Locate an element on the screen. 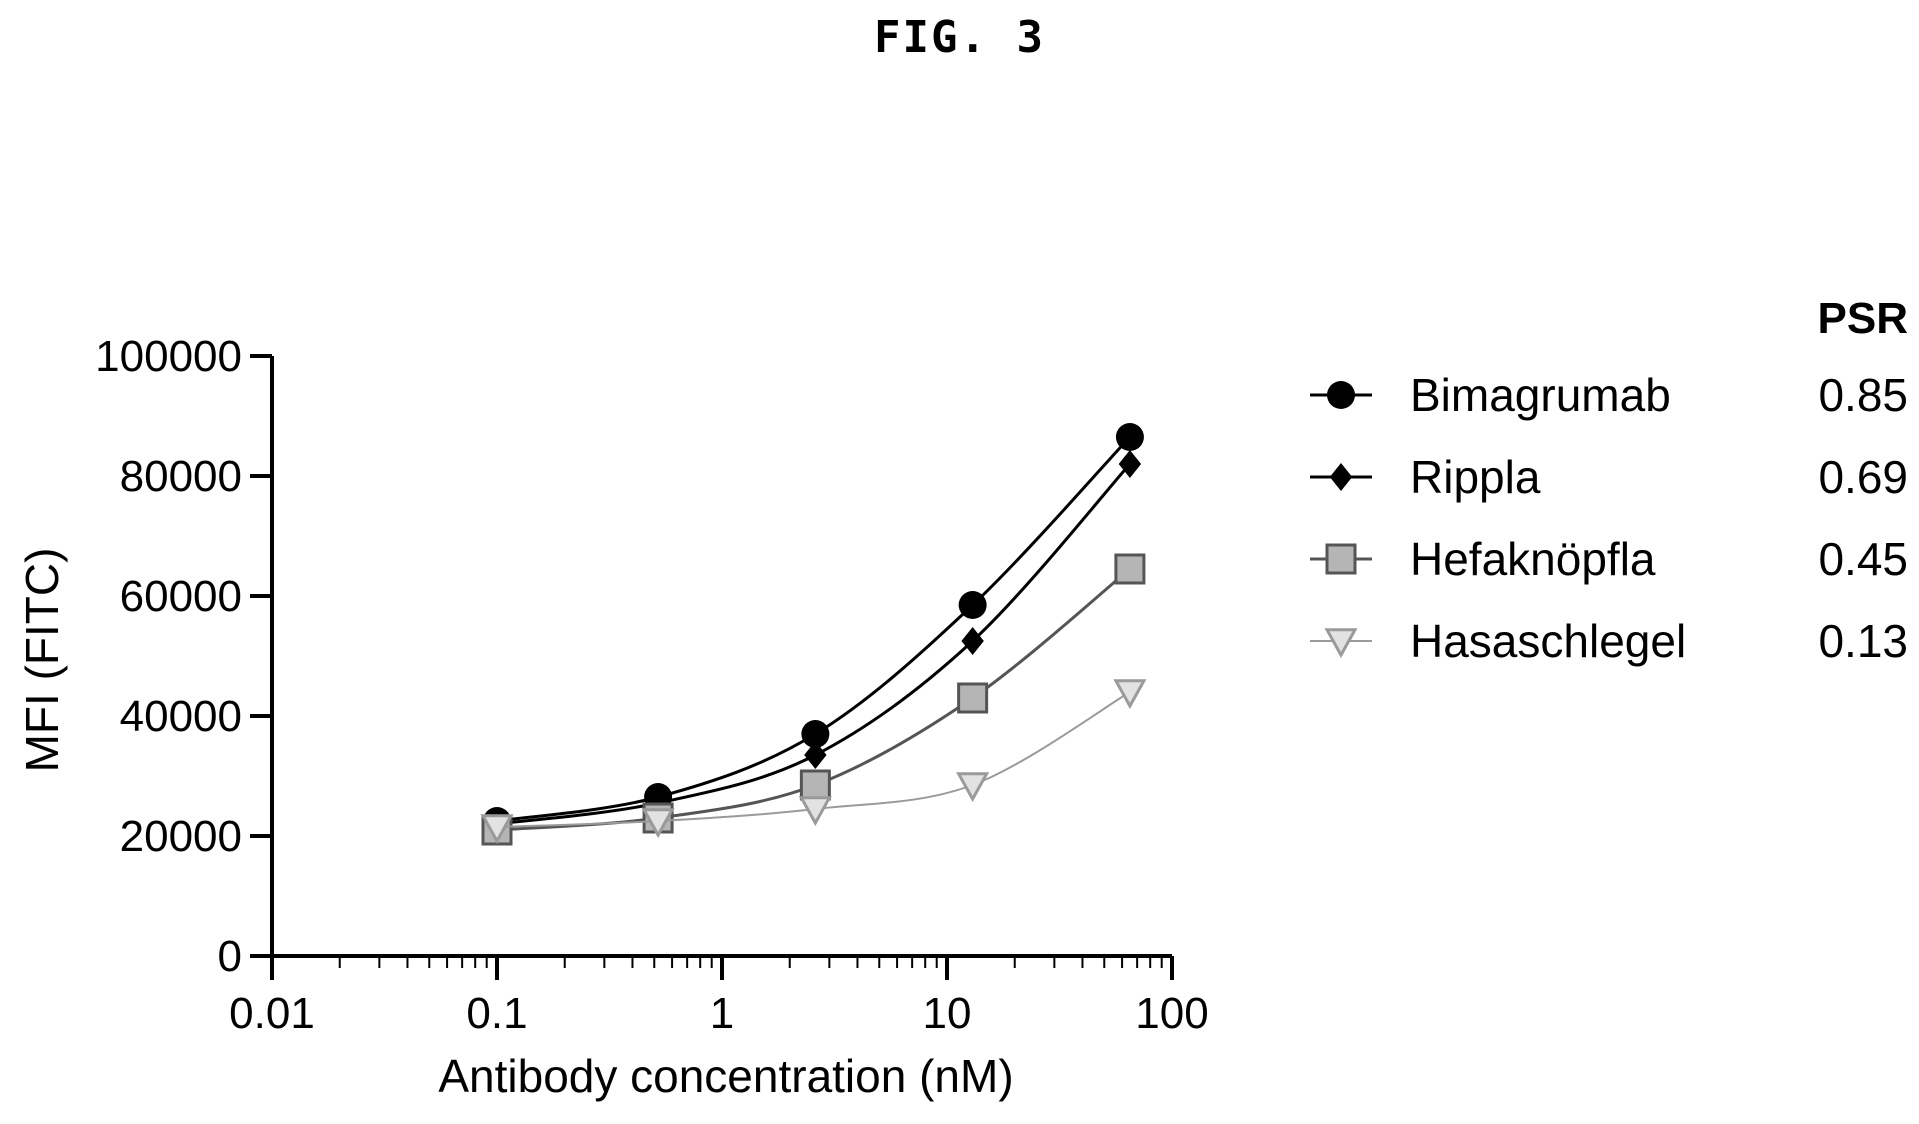 The width and height of the screenshot is (1919, 1124). legend-label: Bimagrumab is located at coordinates (1540, 395).